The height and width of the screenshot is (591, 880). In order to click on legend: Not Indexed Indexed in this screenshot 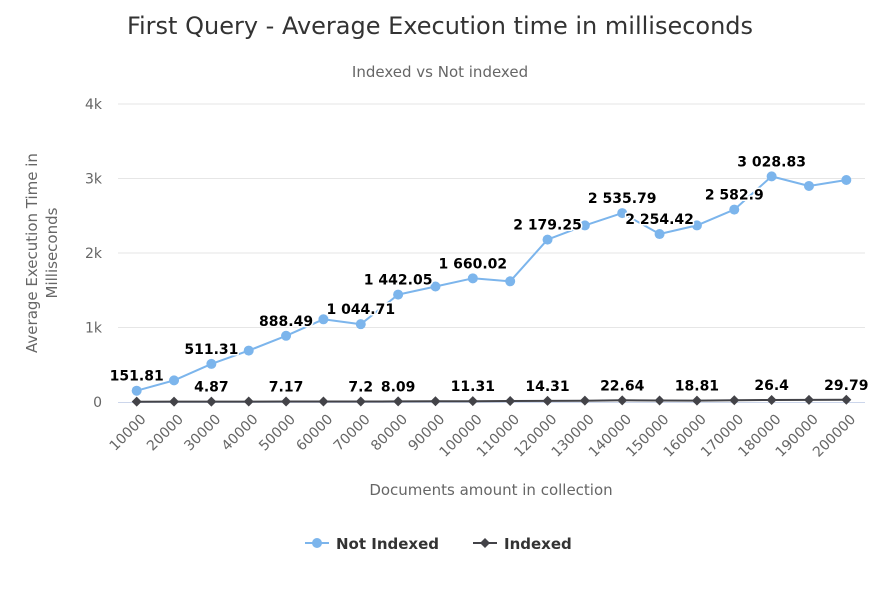, I will do `click(438, 544)`.